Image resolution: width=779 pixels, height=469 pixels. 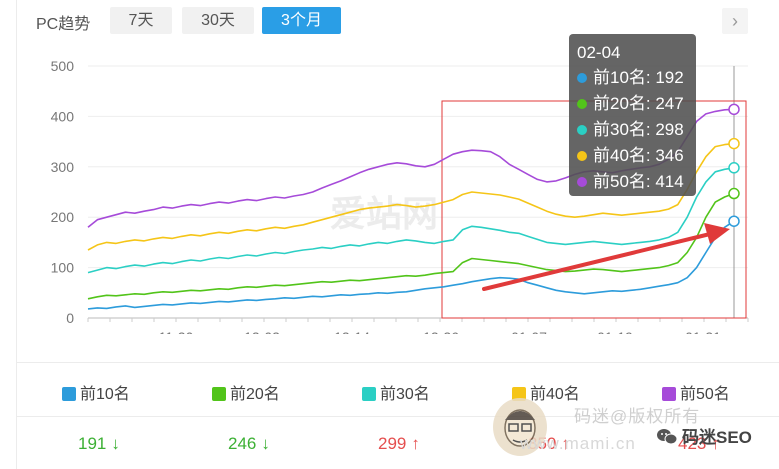 I want to click on tooltip-row-top40: 前40名: 346, so click(x=636, y=156).